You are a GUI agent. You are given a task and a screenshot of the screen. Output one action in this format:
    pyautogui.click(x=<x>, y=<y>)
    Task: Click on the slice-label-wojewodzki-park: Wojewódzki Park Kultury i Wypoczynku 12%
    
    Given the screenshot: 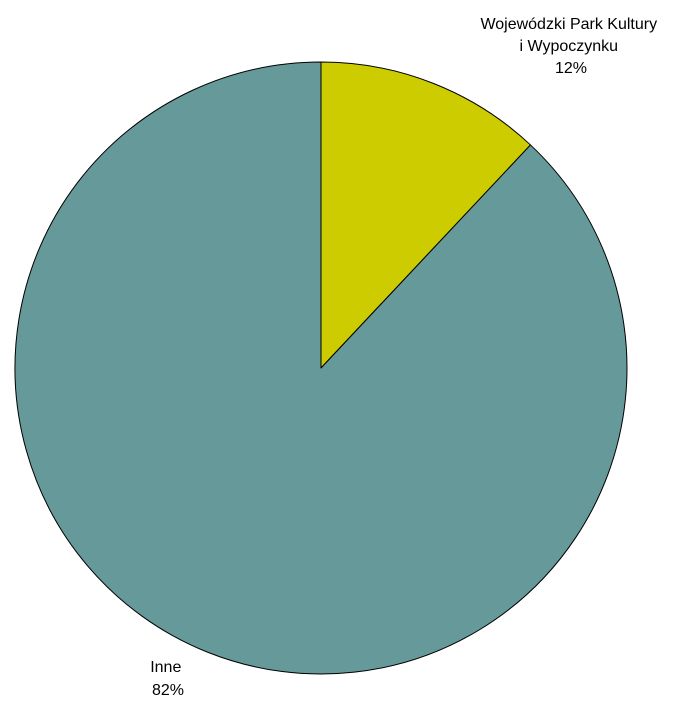 What is the action you would take?
    pyautogui.click(x=570, y=46)
    